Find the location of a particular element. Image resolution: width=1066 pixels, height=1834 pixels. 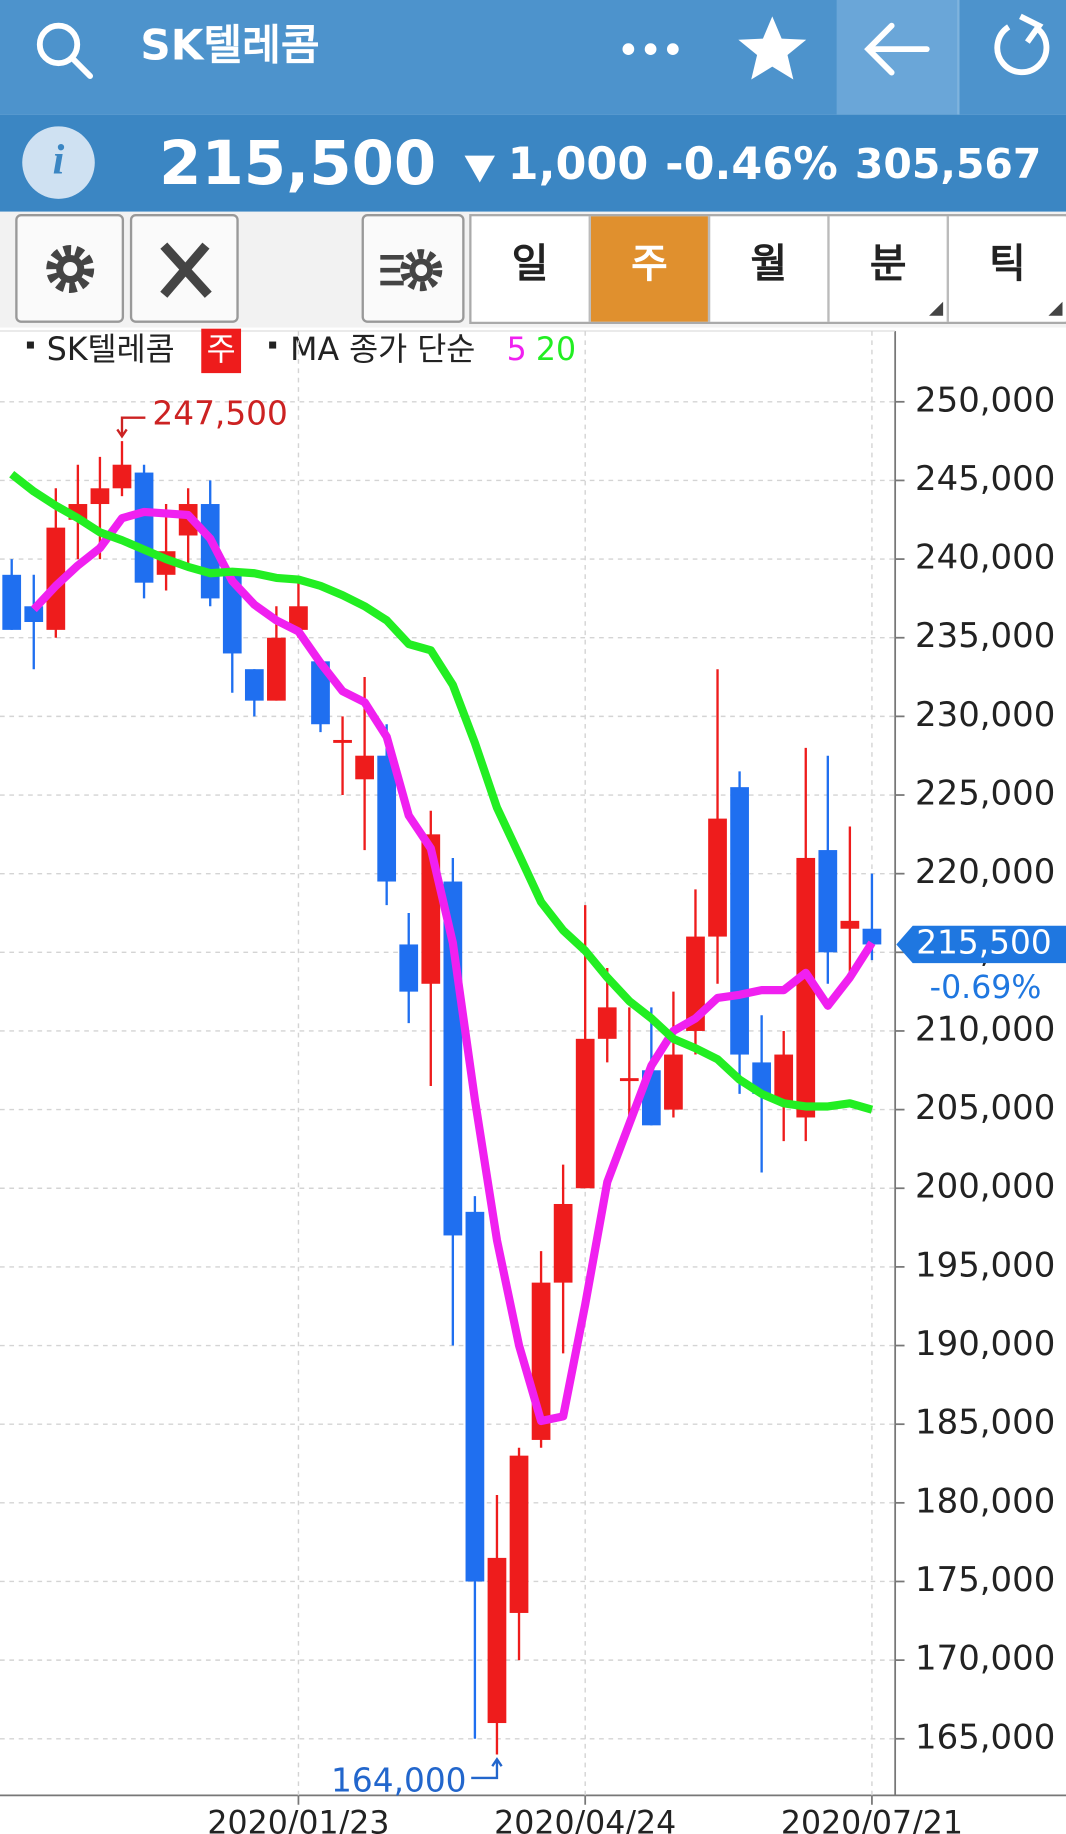

y-tick-label: 240,000 is located at coordinates (985, 557).